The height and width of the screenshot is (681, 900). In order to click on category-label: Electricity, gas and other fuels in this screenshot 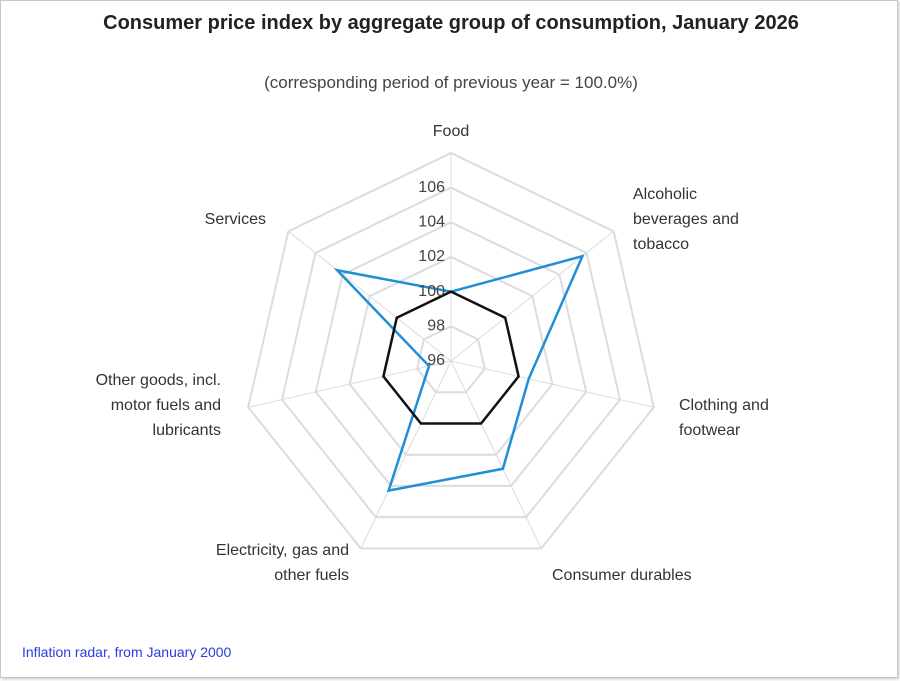, I will do `click(282, 563)`.